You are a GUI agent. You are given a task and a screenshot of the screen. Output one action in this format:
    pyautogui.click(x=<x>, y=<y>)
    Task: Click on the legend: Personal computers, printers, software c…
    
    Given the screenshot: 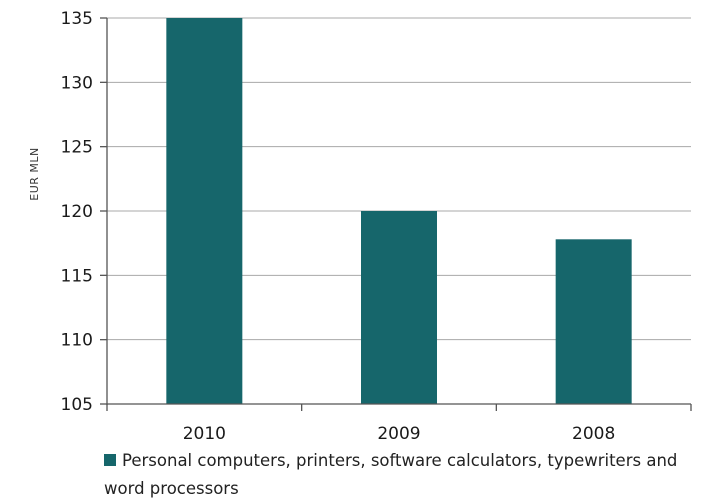 What is the action you would take?
    pyautogui.click(x=404, y=475)
    